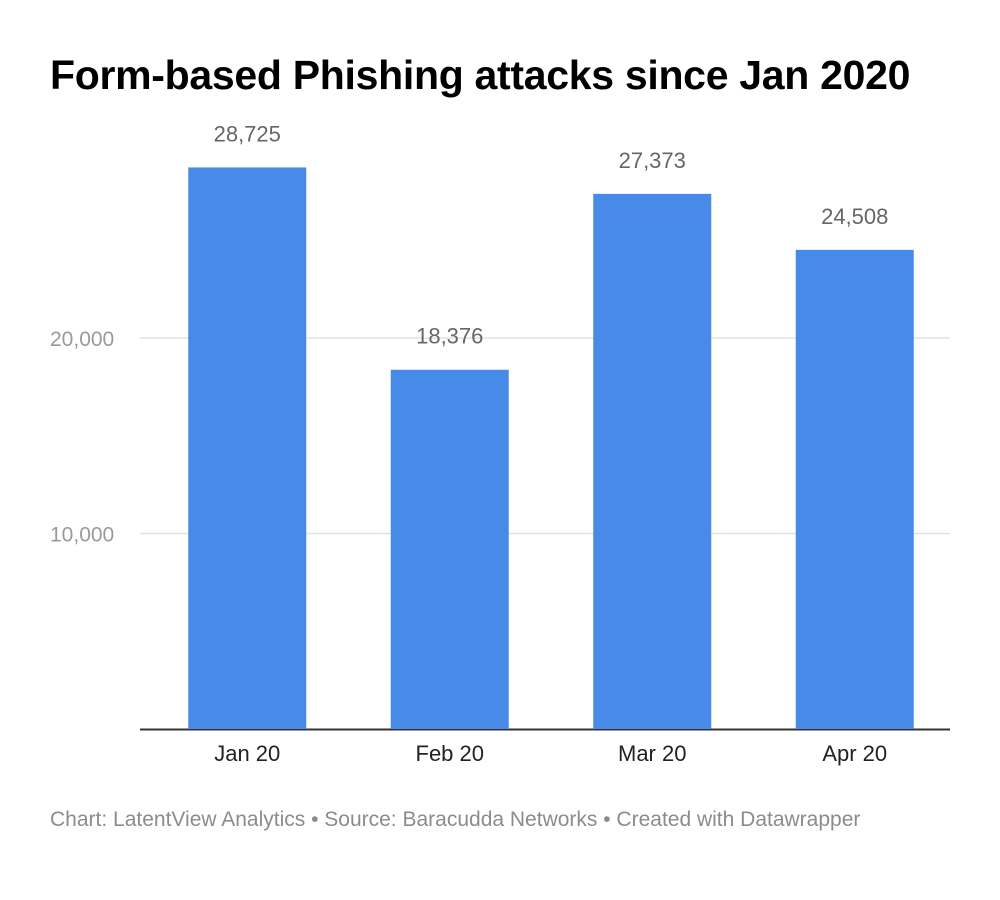  What do you see at coordinates (854, 216) in the screenshot?
I see `value-label: 24,508` at bounding box center [854, 216].